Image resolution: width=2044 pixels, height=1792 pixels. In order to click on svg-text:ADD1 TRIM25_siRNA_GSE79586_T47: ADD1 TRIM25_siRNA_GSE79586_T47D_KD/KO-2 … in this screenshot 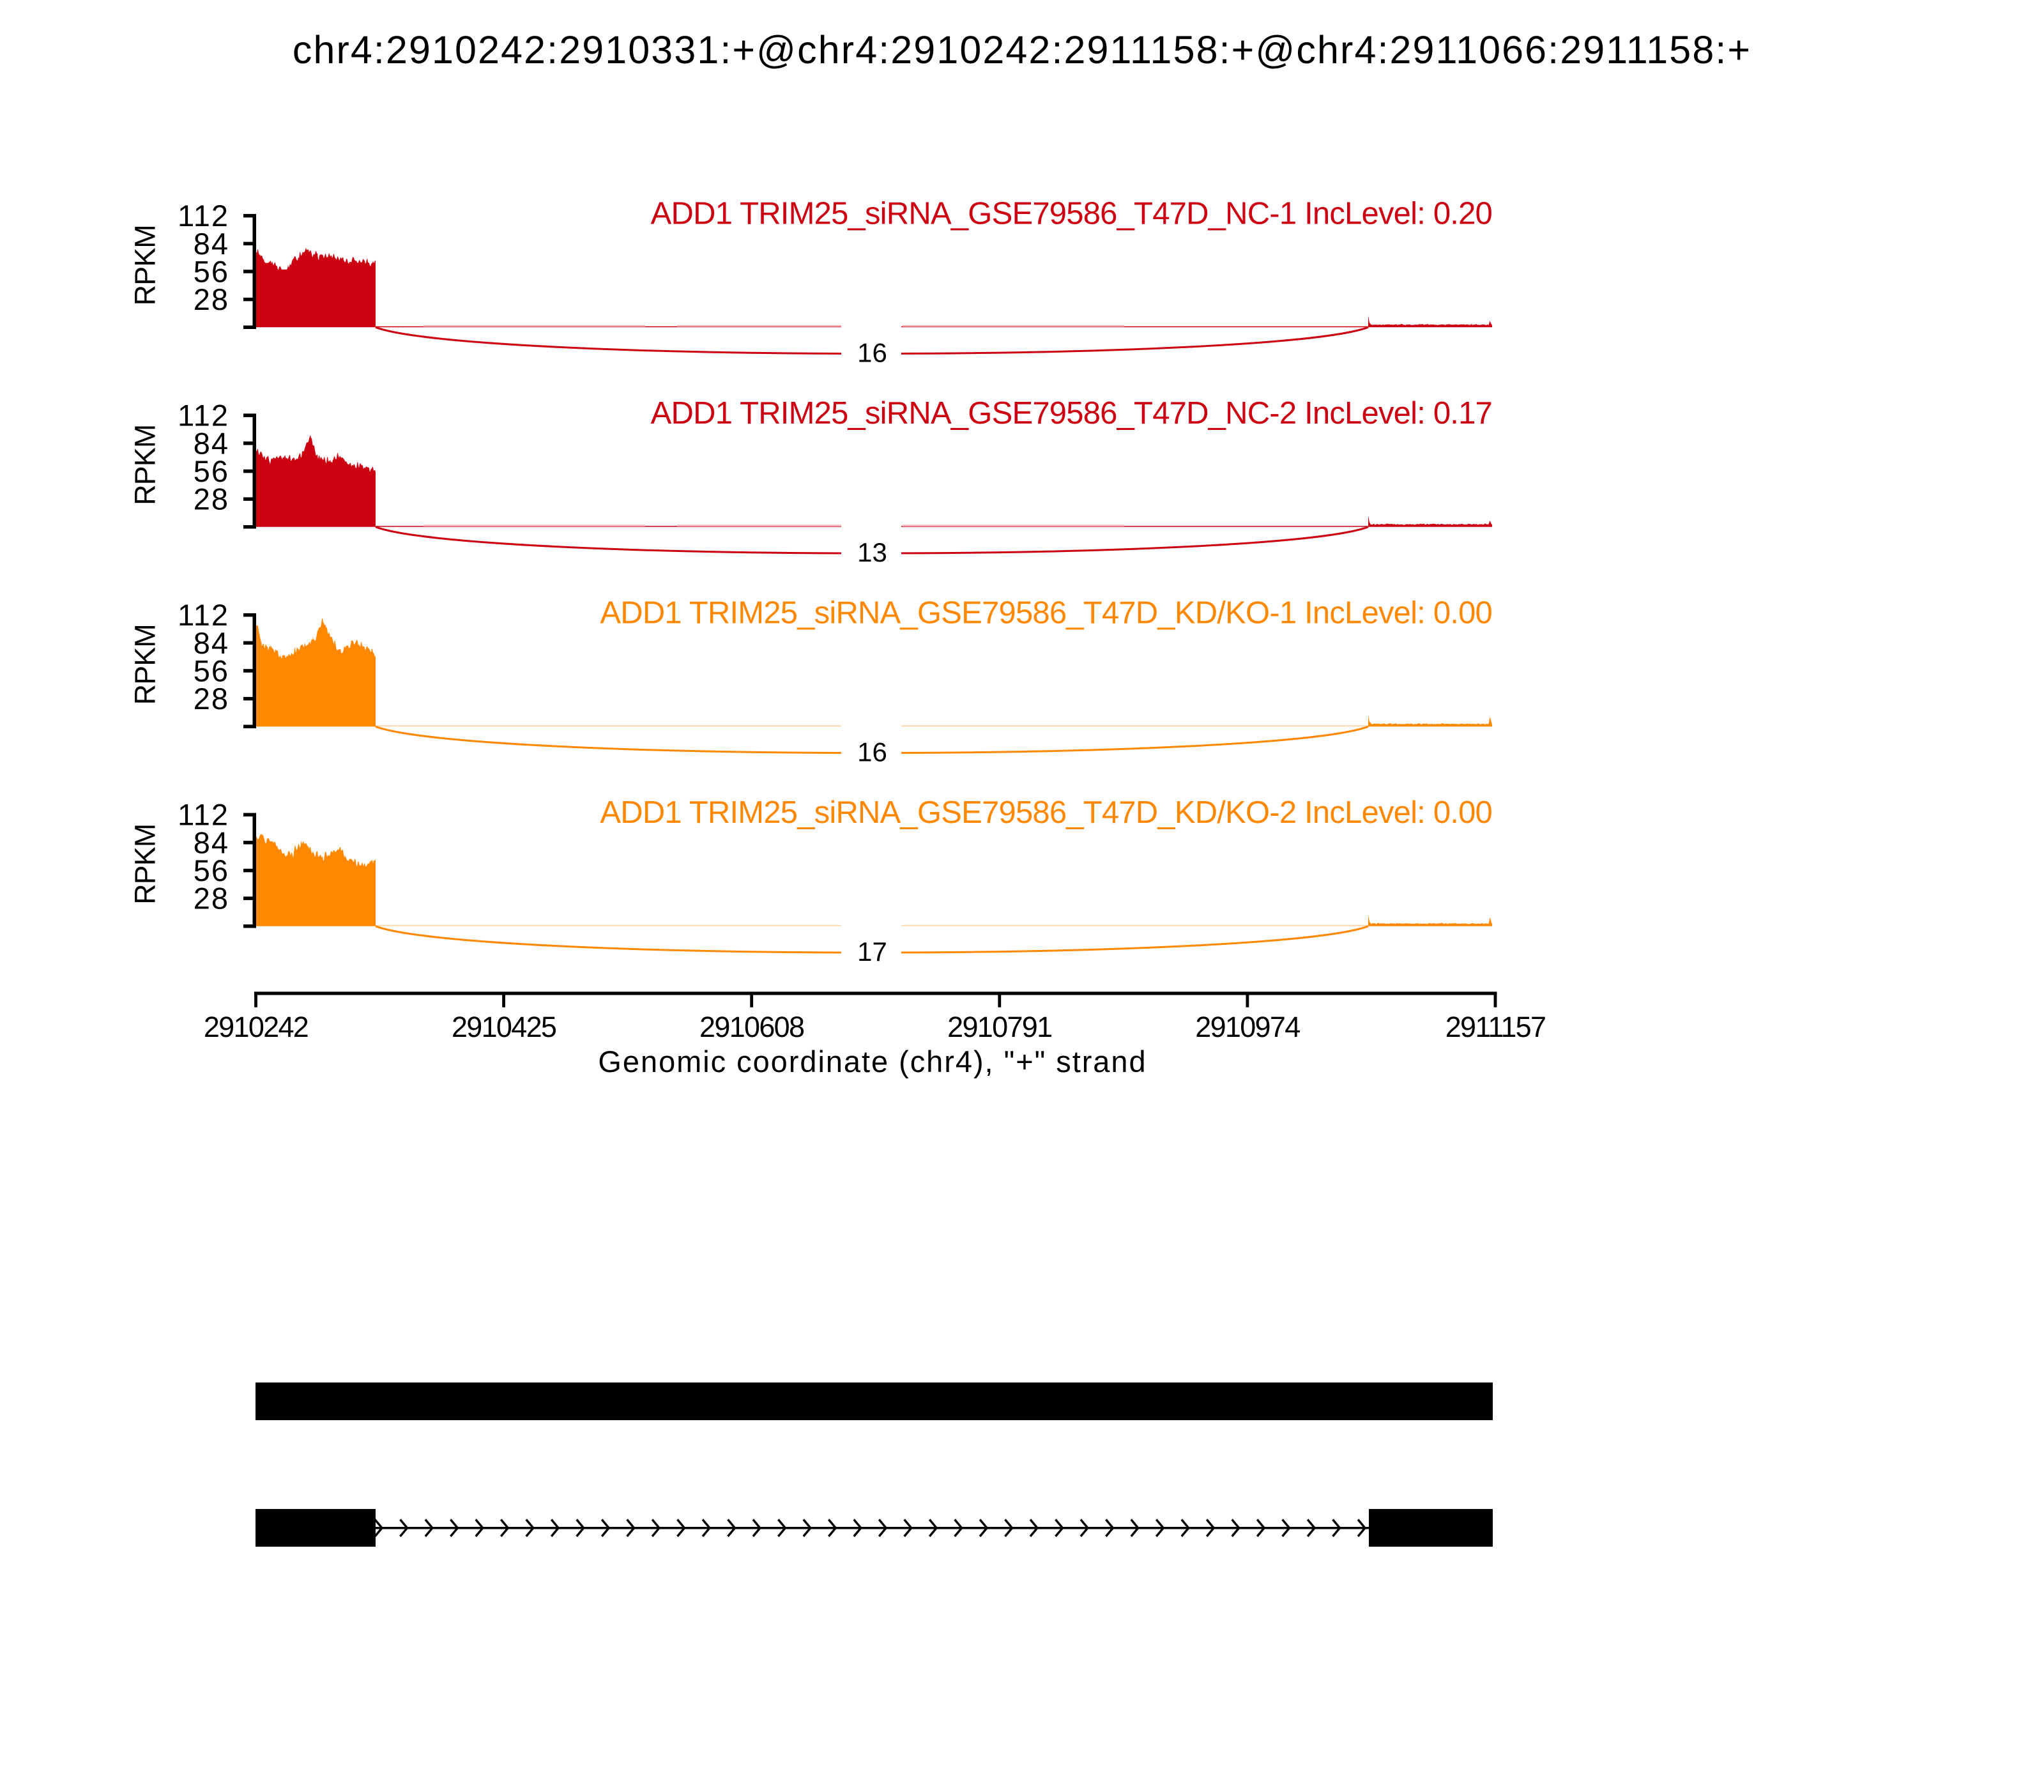, I will do `click(1046, 813)`.